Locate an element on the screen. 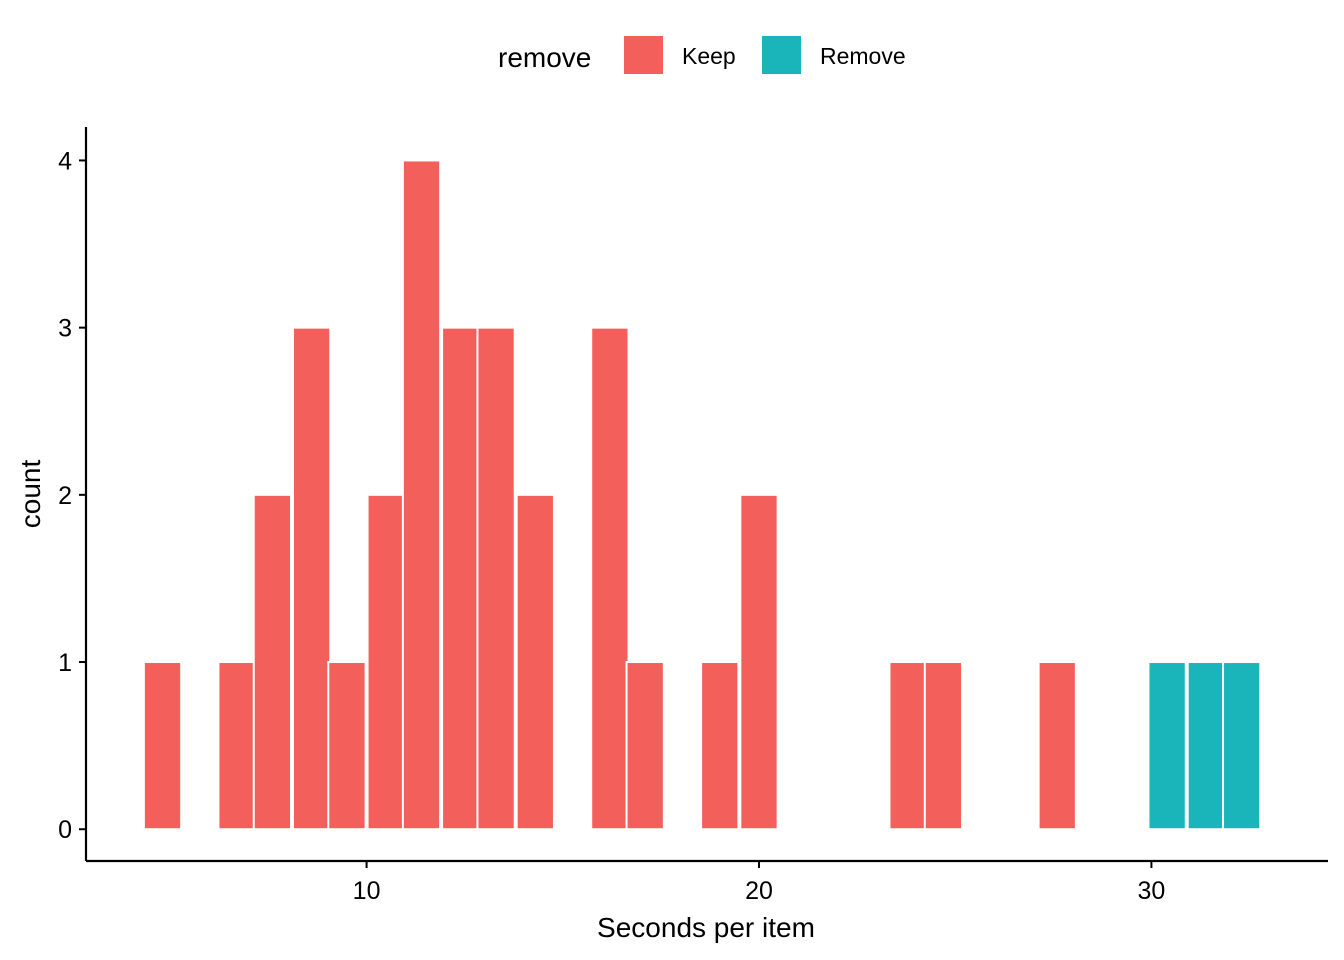  legend-label-remove: Remove is located at coordinates (863, 56).